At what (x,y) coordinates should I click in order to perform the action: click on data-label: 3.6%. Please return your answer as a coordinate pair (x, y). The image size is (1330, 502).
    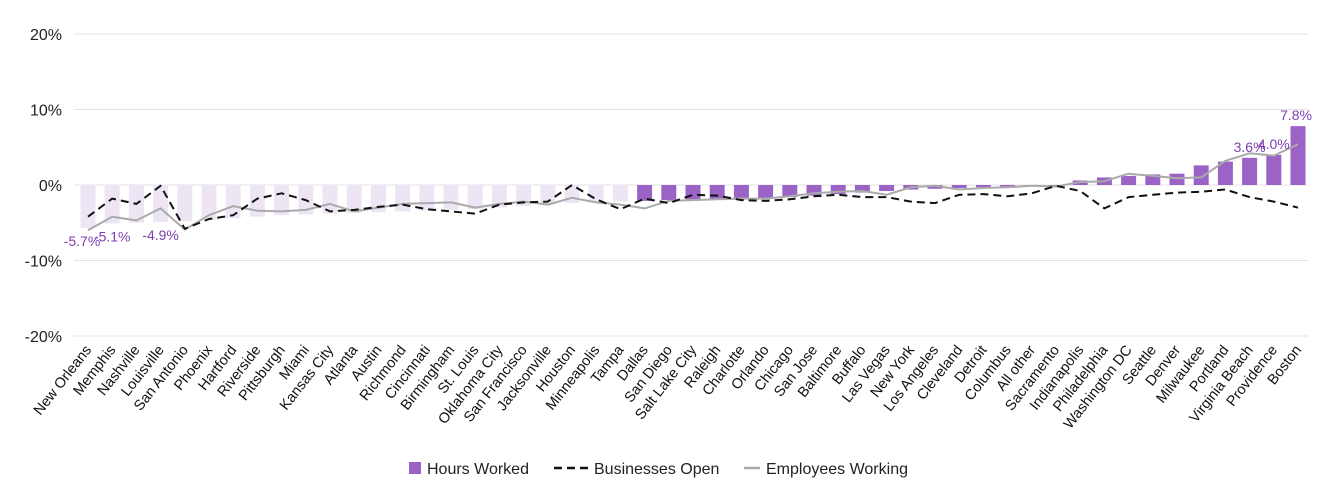
    Looking at the image, I should click on (1250, 147).